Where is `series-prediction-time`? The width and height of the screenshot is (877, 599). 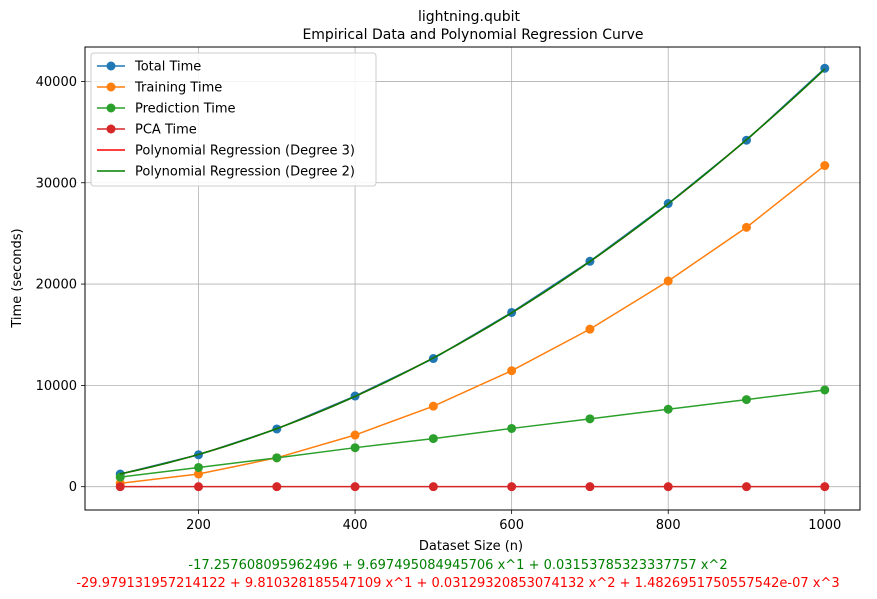 series-prediction-time is located at coordinates (472, 433).